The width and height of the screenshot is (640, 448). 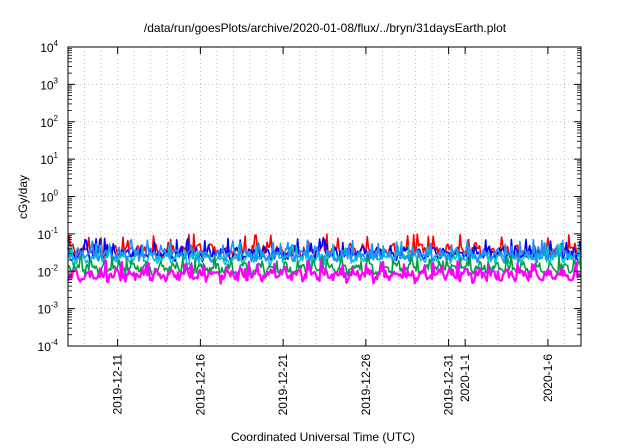 I want to click on y-tick-label: 10⁴, so click(x=49, y=47).